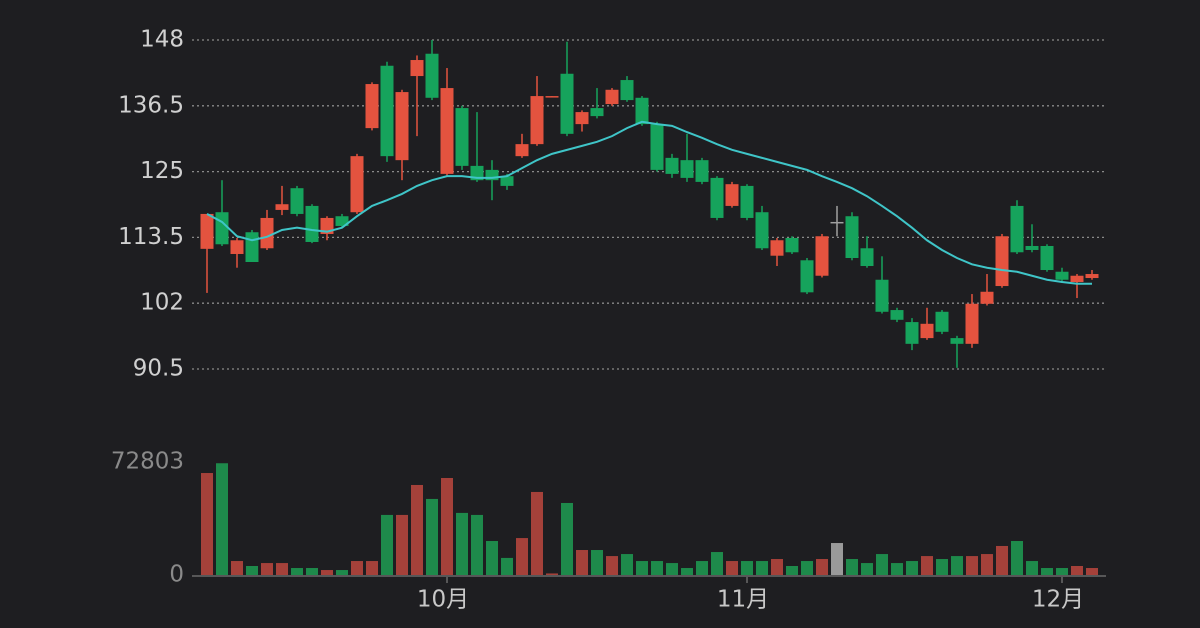 This screenshot has width=1200, height=628. What do you see at coordinates (151, 105) in the screenshot?
I see `y-tick-label: 136.5` at bounding box center [151, 105].